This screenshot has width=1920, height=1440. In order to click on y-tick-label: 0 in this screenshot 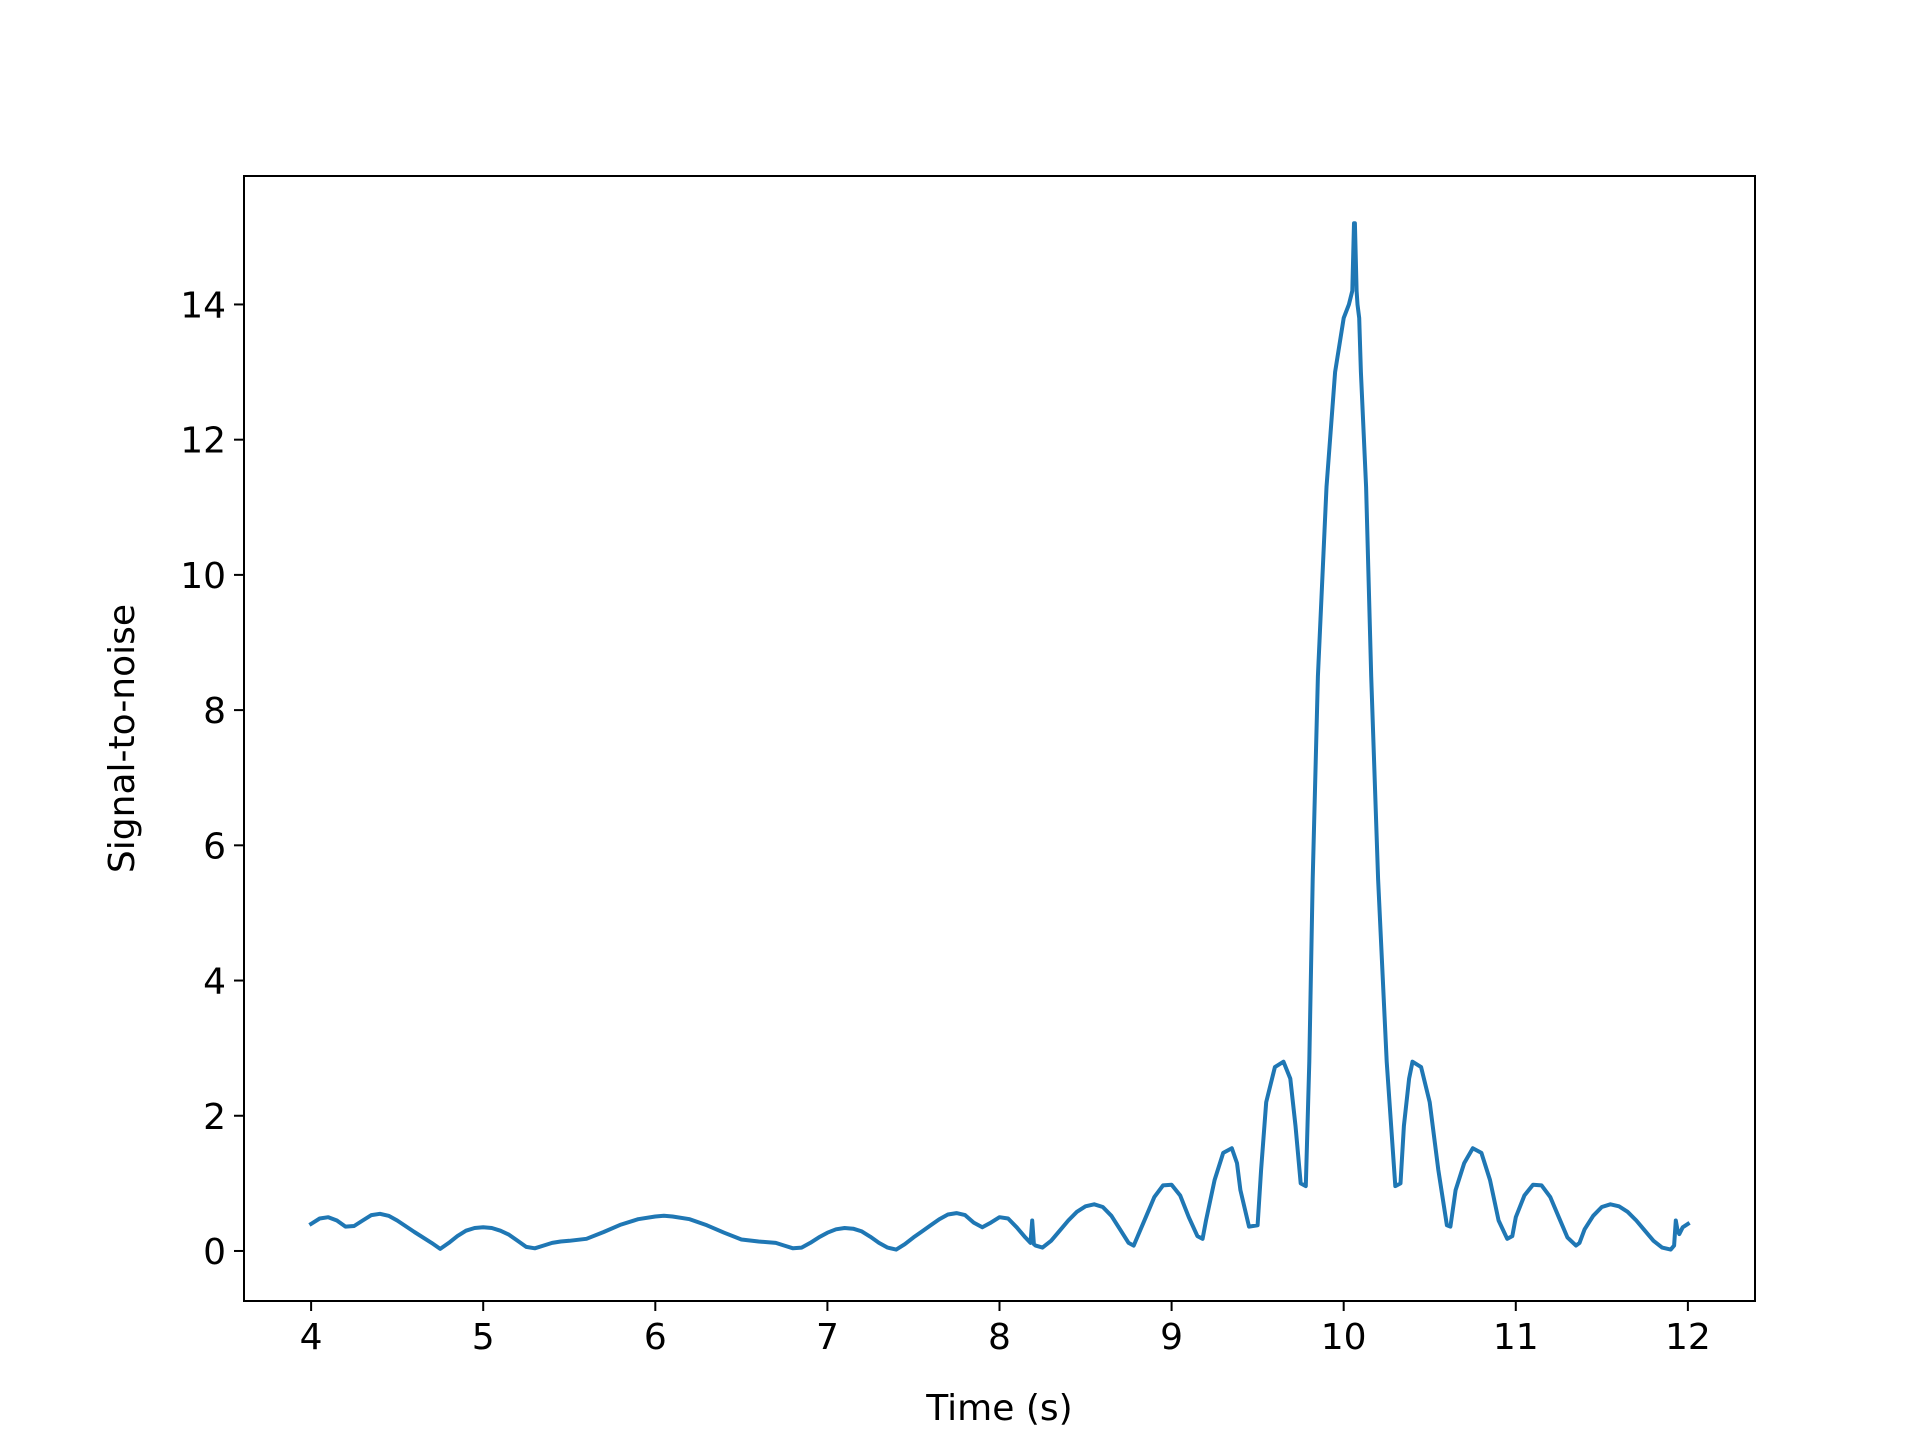, I will do `click(214, 1252)`.